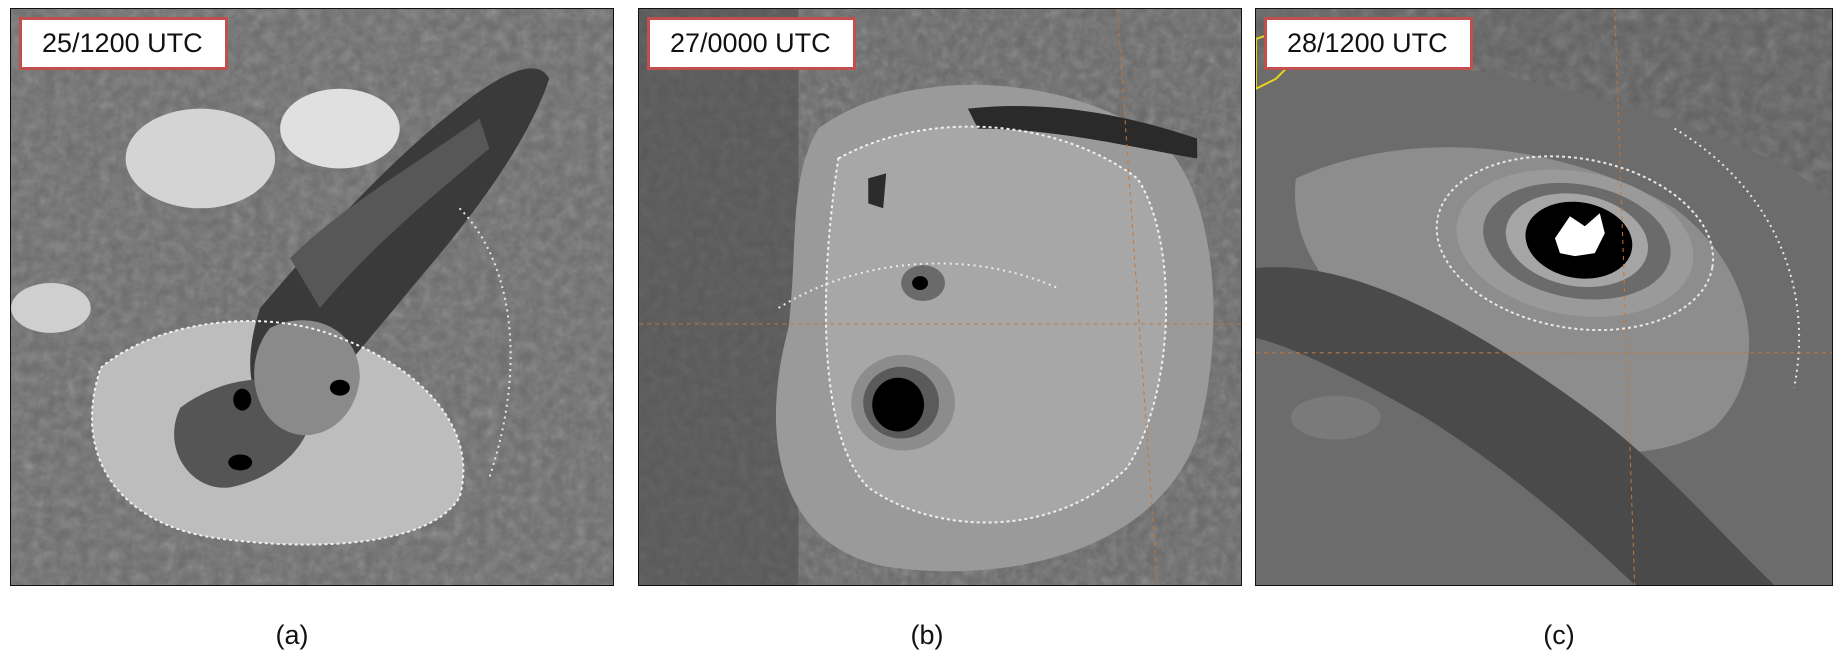 This screenshot has width=1833, height=655. What do you see at coordinates (292, 635) in the screenshot?
I see `panel-caption-a: (a)` at bounding box center [292, 635].